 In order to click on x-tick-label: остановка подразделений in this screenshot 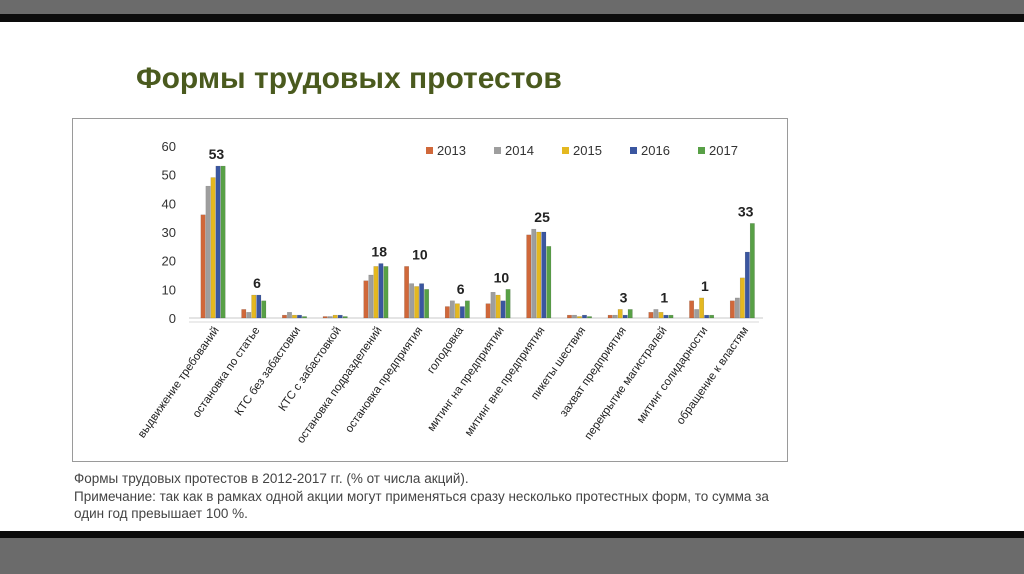, I will do `click(340, 385)`.